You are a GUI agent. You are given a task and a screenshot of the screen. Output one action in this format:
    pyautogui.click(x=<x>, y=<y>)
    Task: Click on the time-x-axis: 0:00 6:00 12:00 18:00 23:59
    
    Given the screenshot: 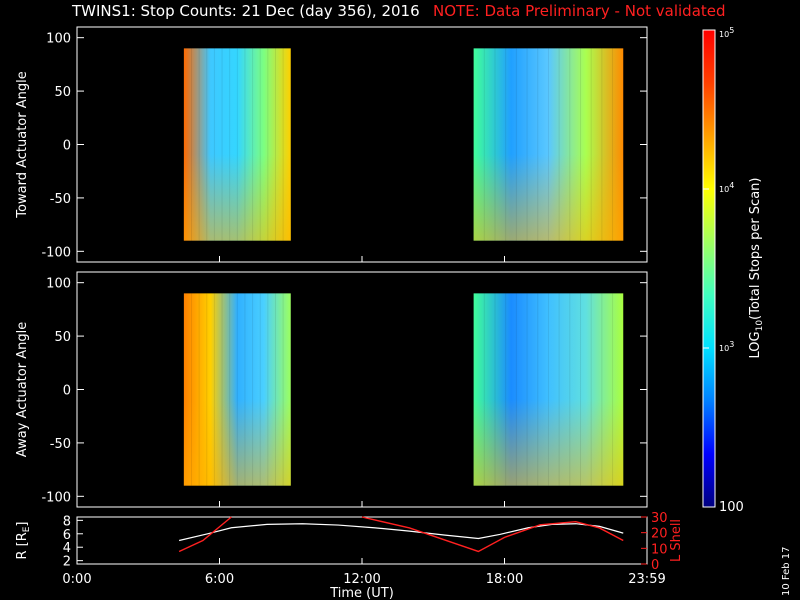 What is the action you would take?
    pyautogui.click(x=364, y=572)
    